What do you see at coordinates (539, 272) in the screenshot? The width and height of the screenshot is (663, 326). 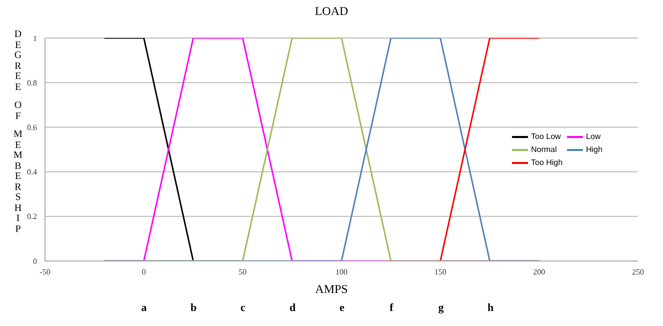 I see `x-tick-label: 200` at bounding box center [539, 272].